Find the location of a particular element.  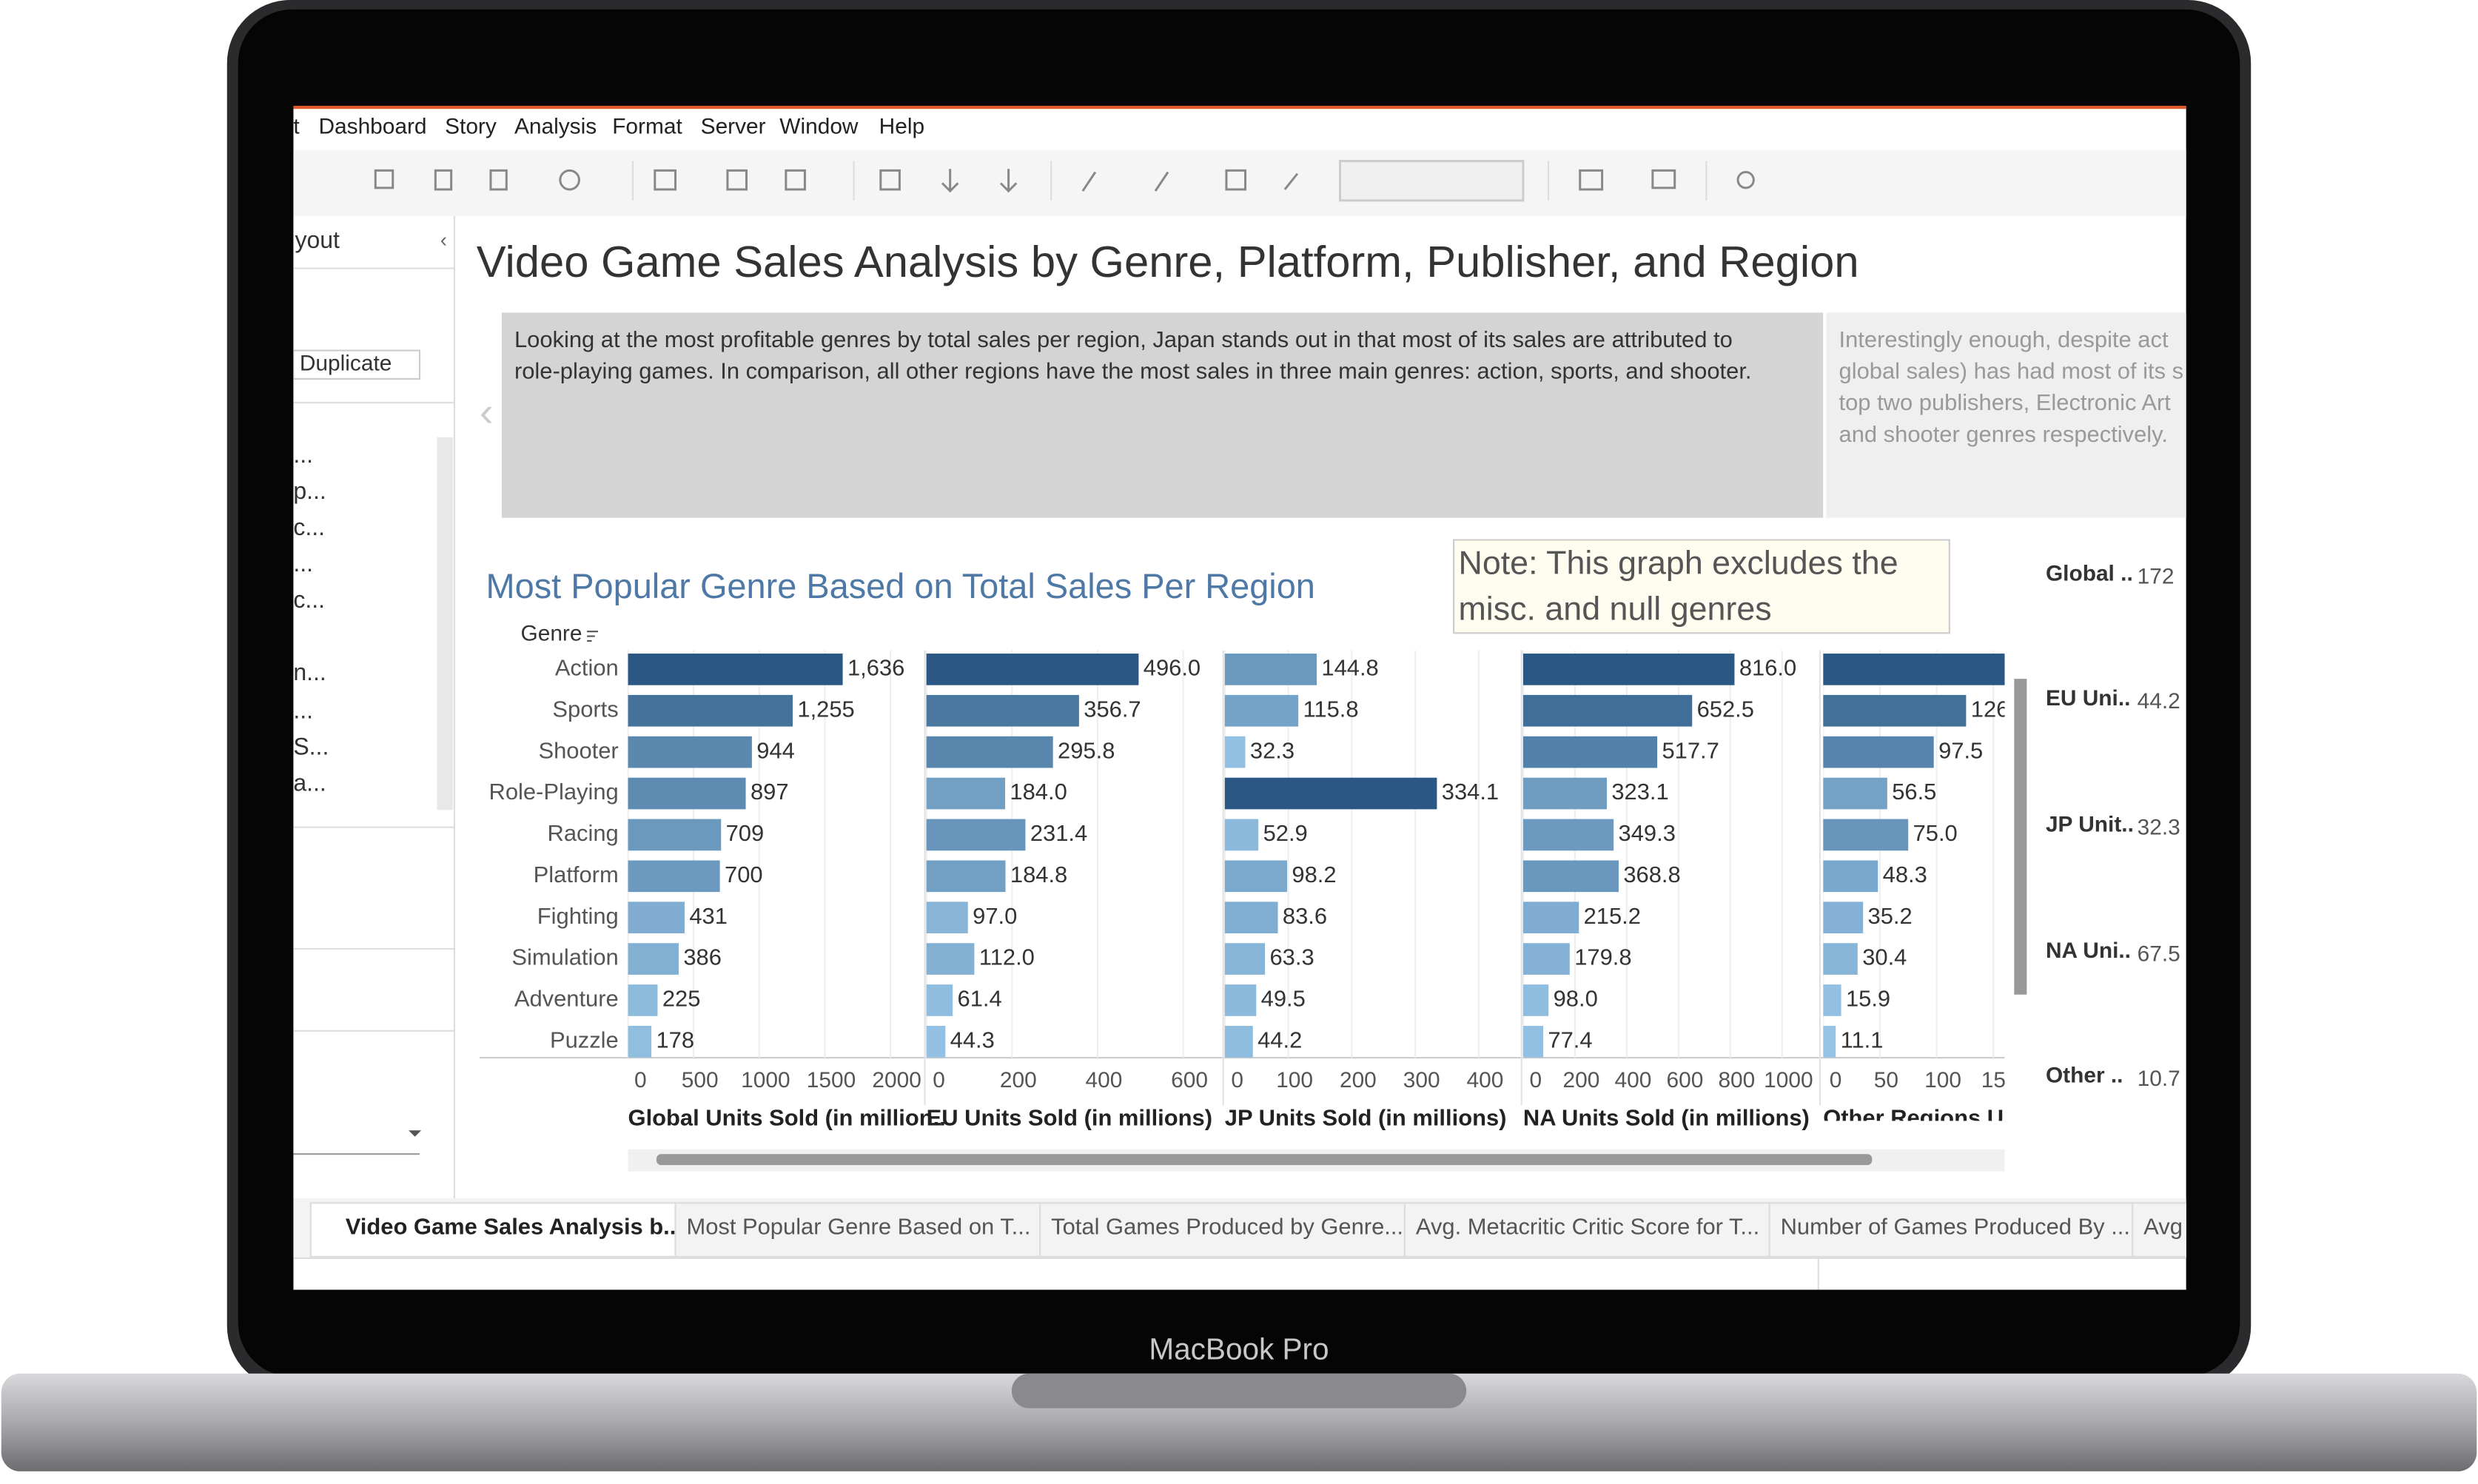

story-point-active is located at coordinates (1162, 415).